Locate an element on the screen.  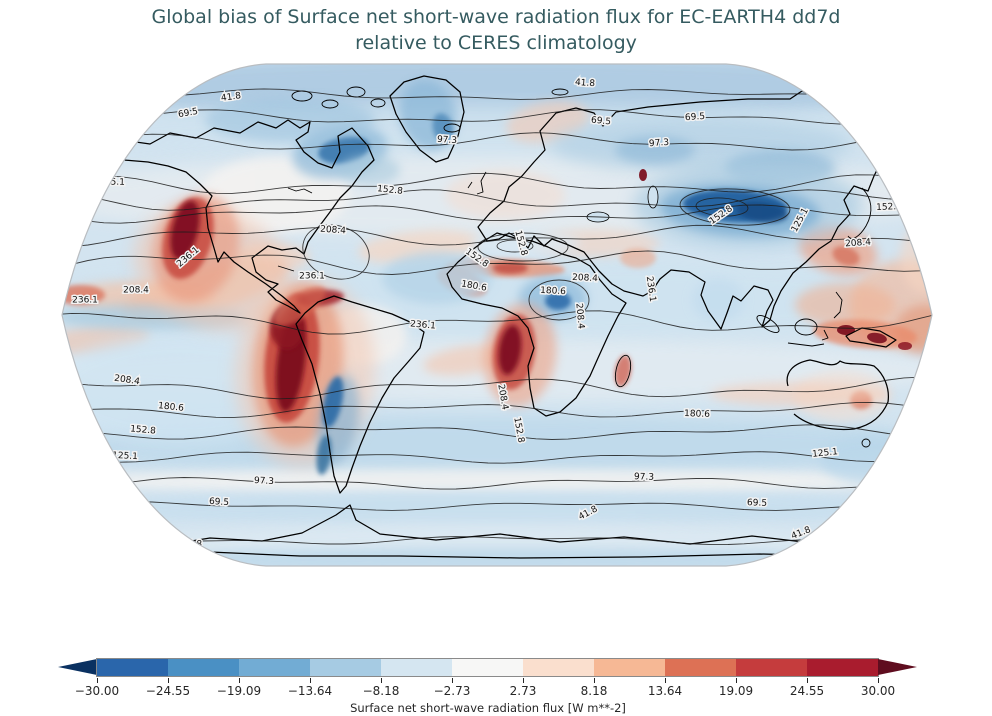
coastline-java is located at coordinates (806, 344).